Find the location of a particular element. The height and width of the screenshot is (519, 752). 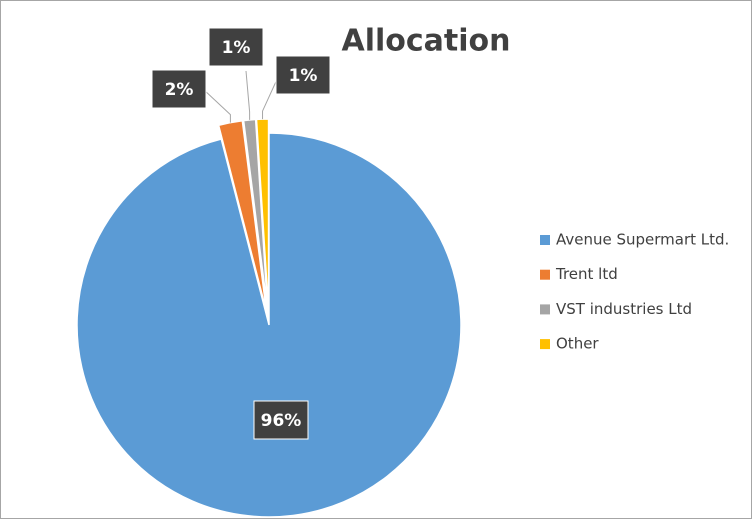

legend-label: VST industries Ltd is located at coordinates (624, 309).